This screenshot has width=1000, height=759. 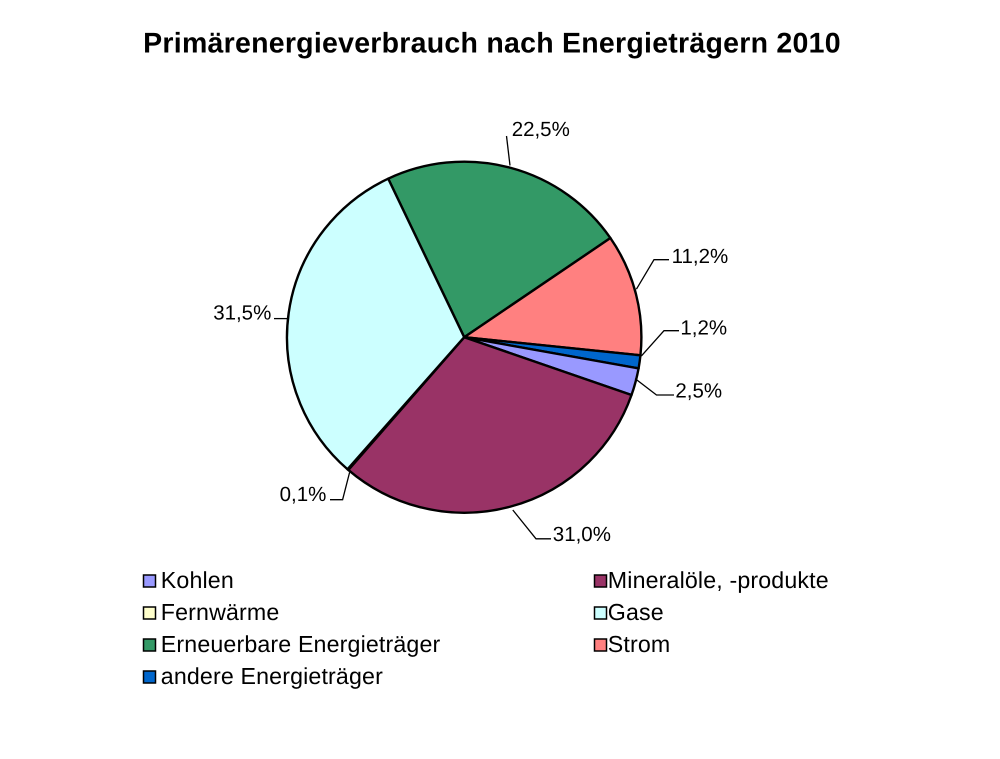 What do you see at coordinates (703, 328) in the screenshot?
I see `svg-text: 1,2%` at bounding box center [703, 328].